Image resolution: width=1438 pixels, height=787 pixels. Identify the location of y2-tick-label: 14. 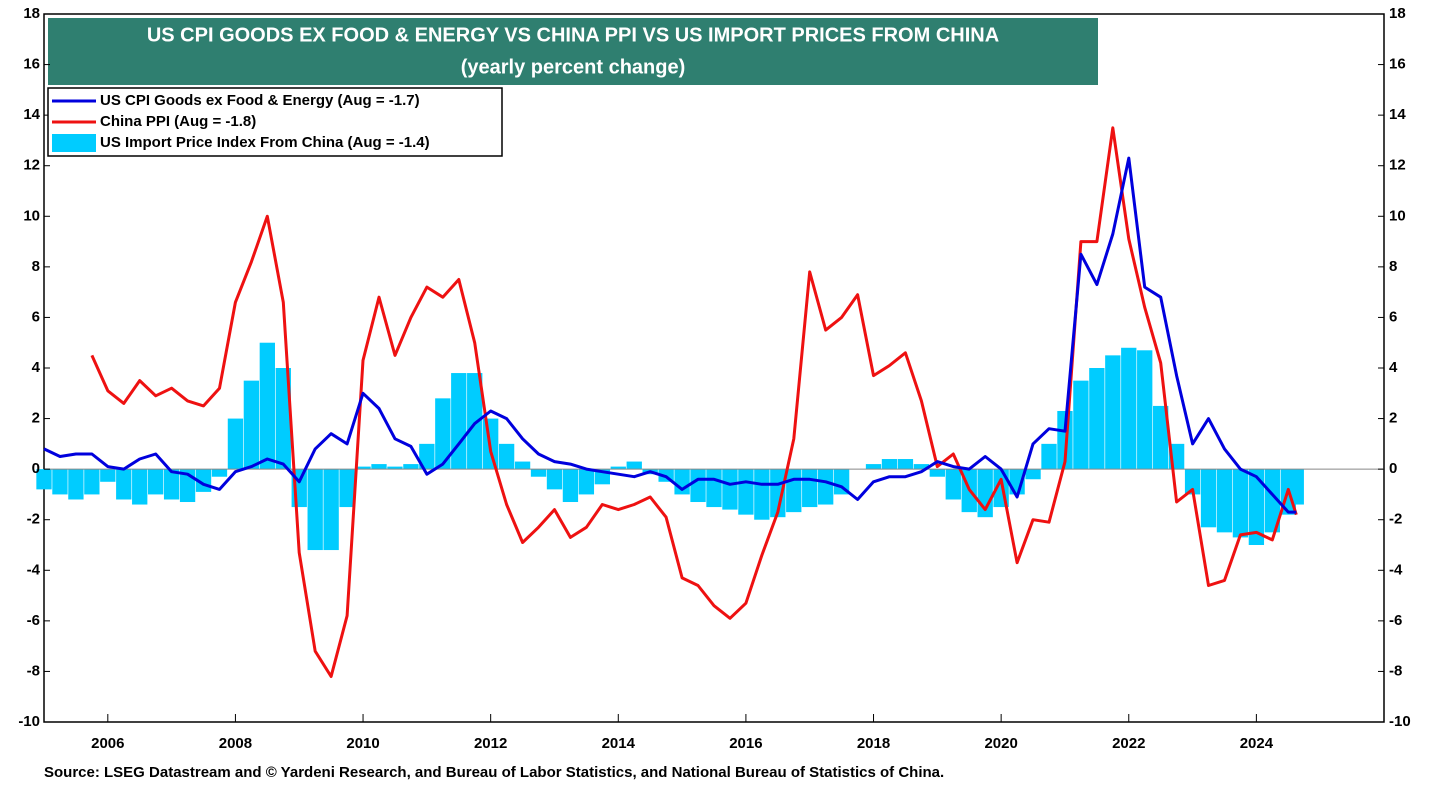
(1397, 114).